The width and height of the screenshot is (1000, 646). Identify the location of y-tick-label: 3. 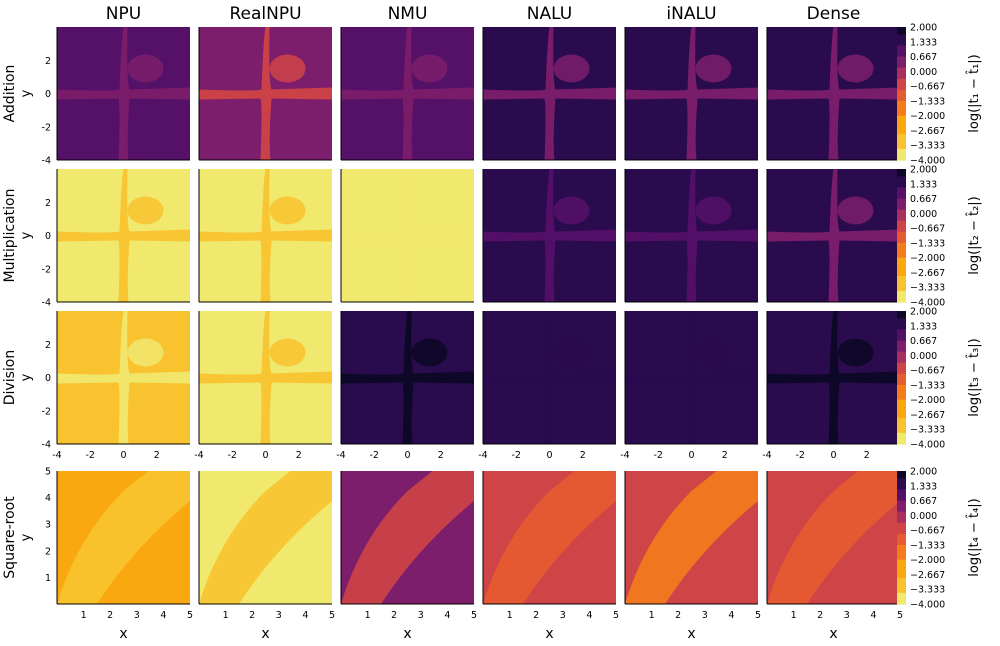
(48, 525).